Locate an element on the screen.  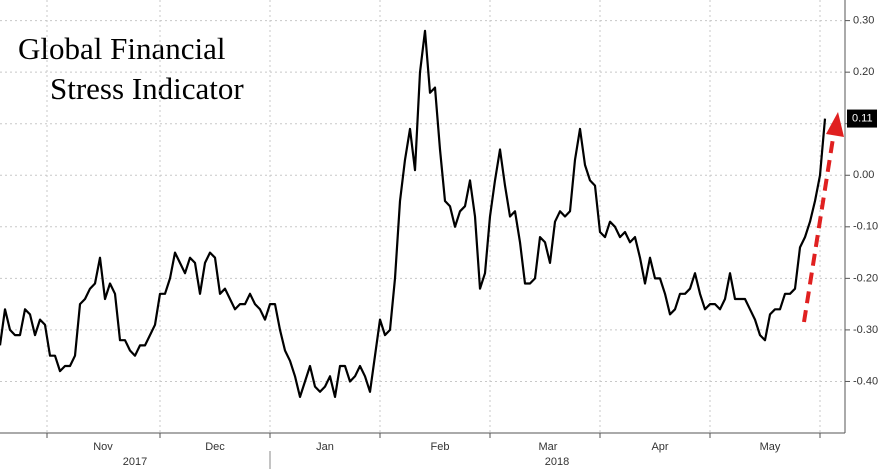
chart-title: Stress Indicator is located at coordinates (147, 88).